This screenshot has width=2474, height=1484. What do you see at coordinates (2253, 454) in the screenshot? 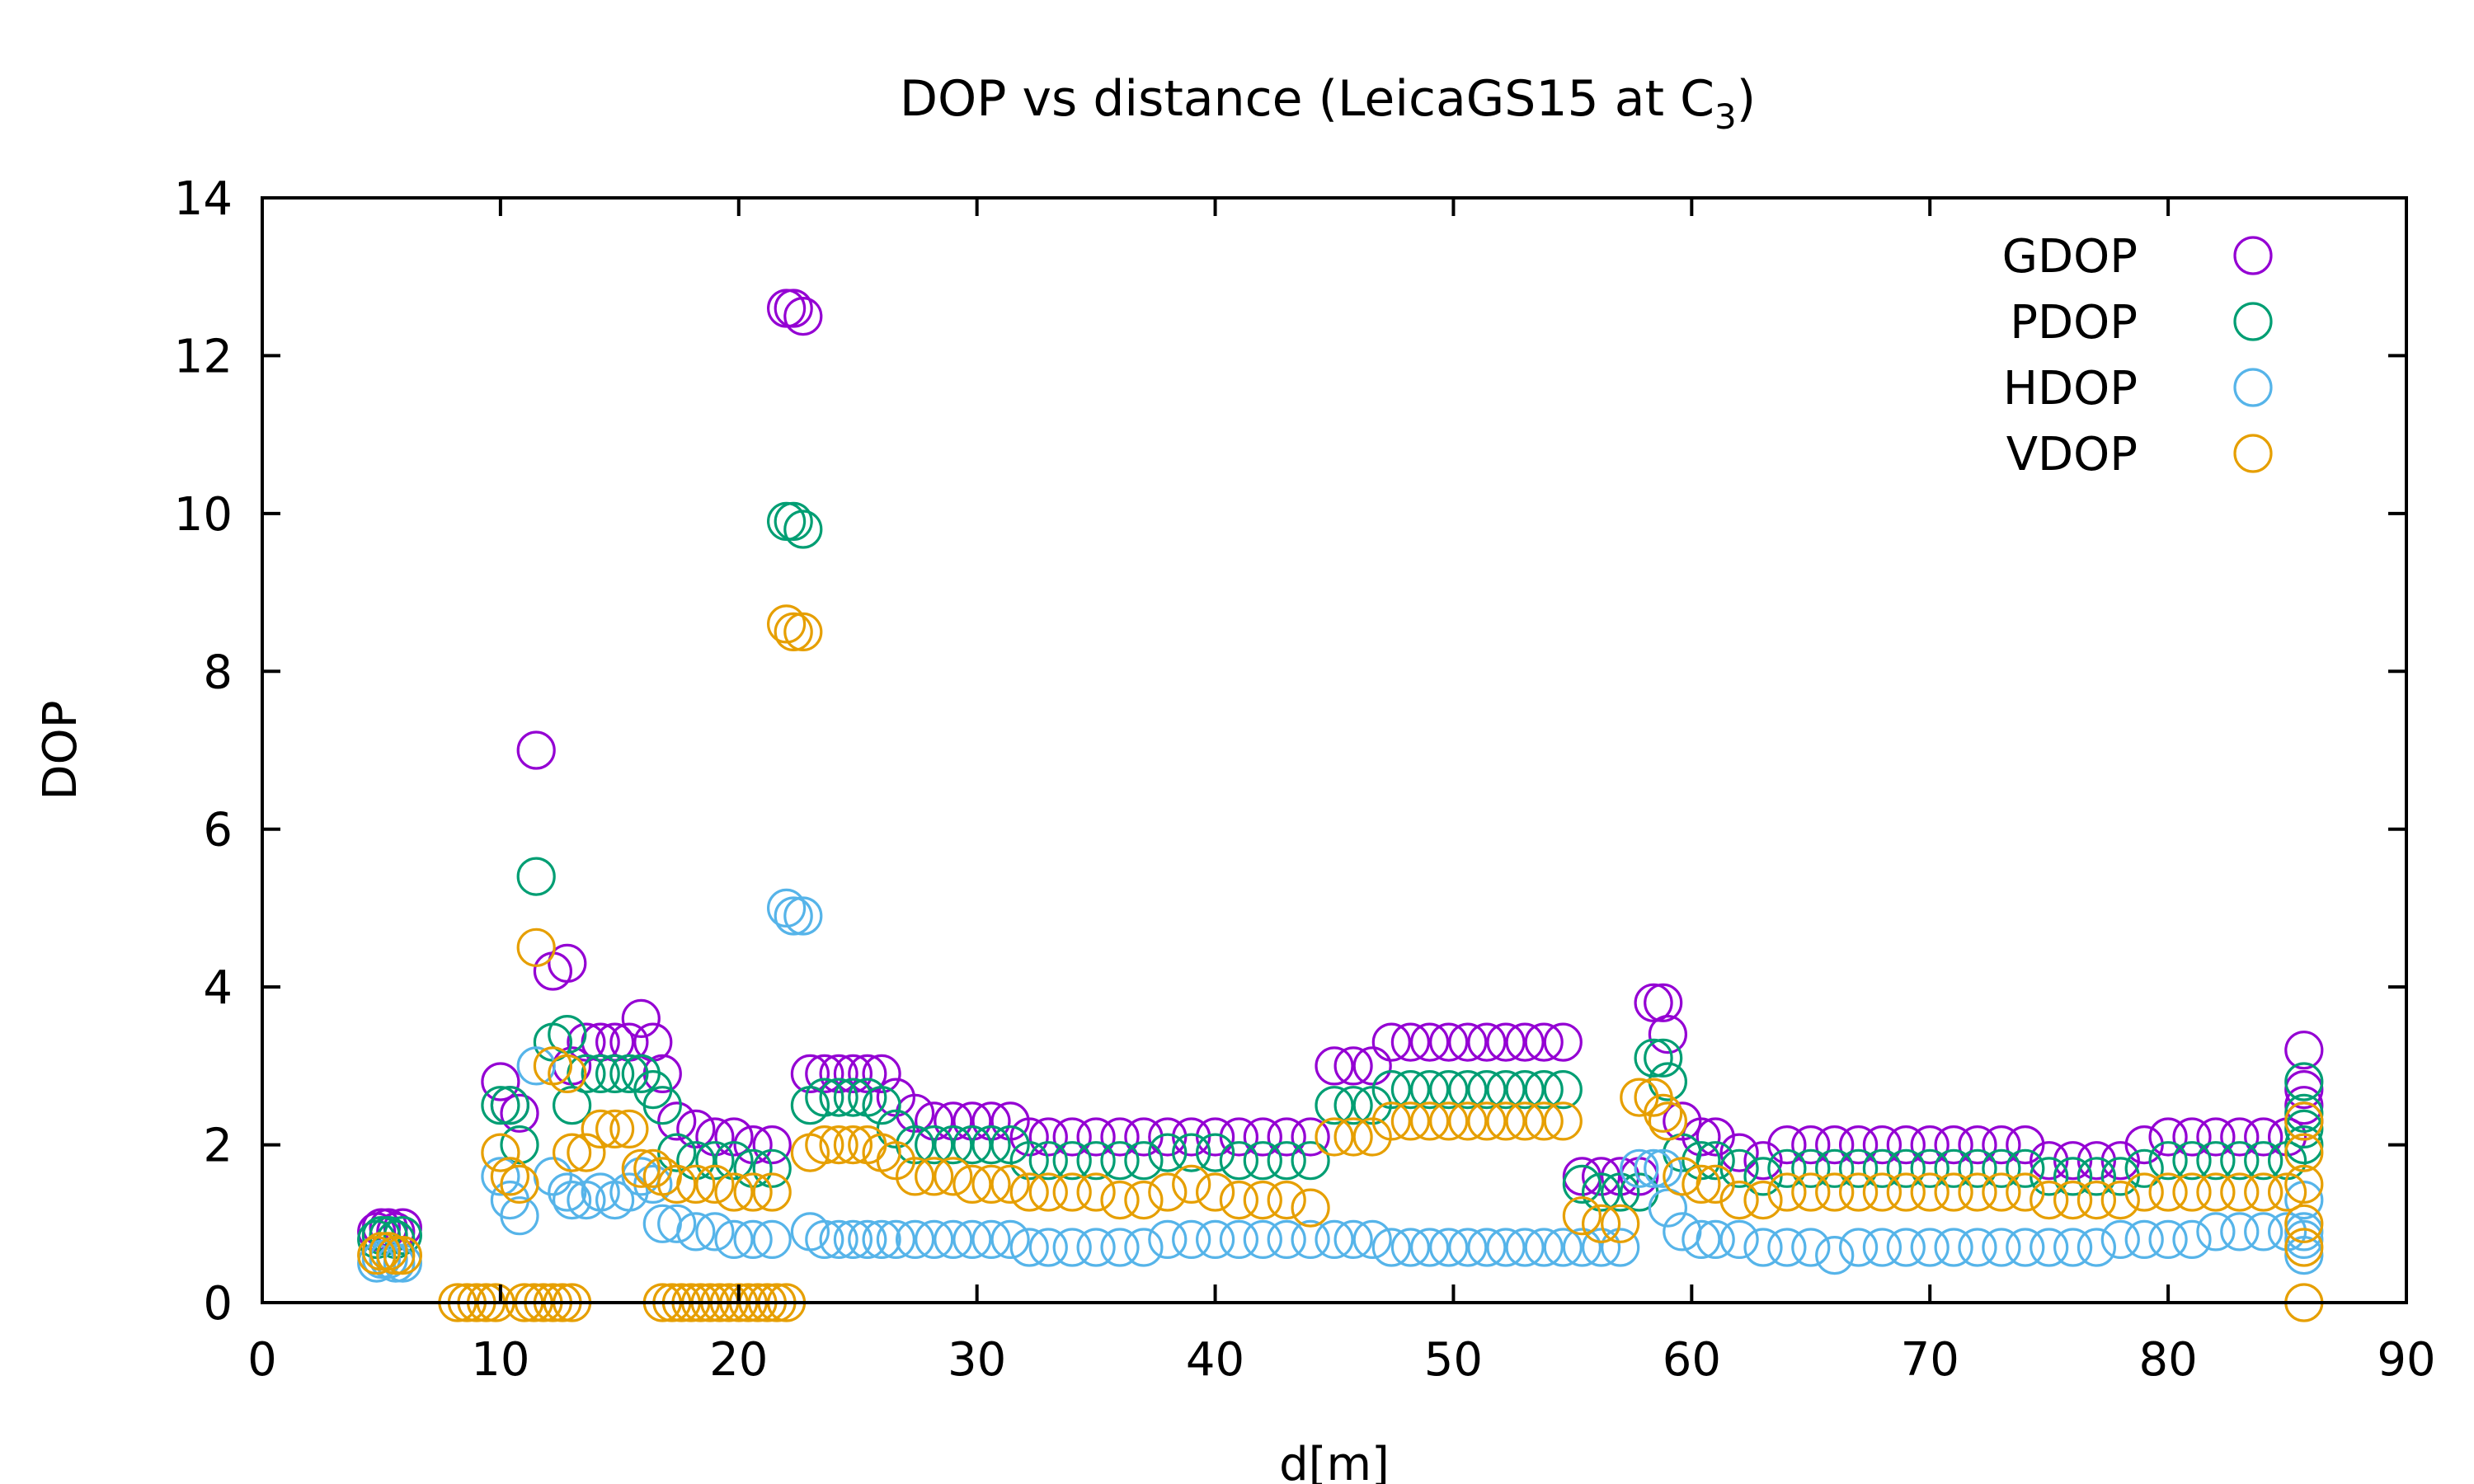
I see `legend-marker-vdop` at bounding box center [2253, 454].